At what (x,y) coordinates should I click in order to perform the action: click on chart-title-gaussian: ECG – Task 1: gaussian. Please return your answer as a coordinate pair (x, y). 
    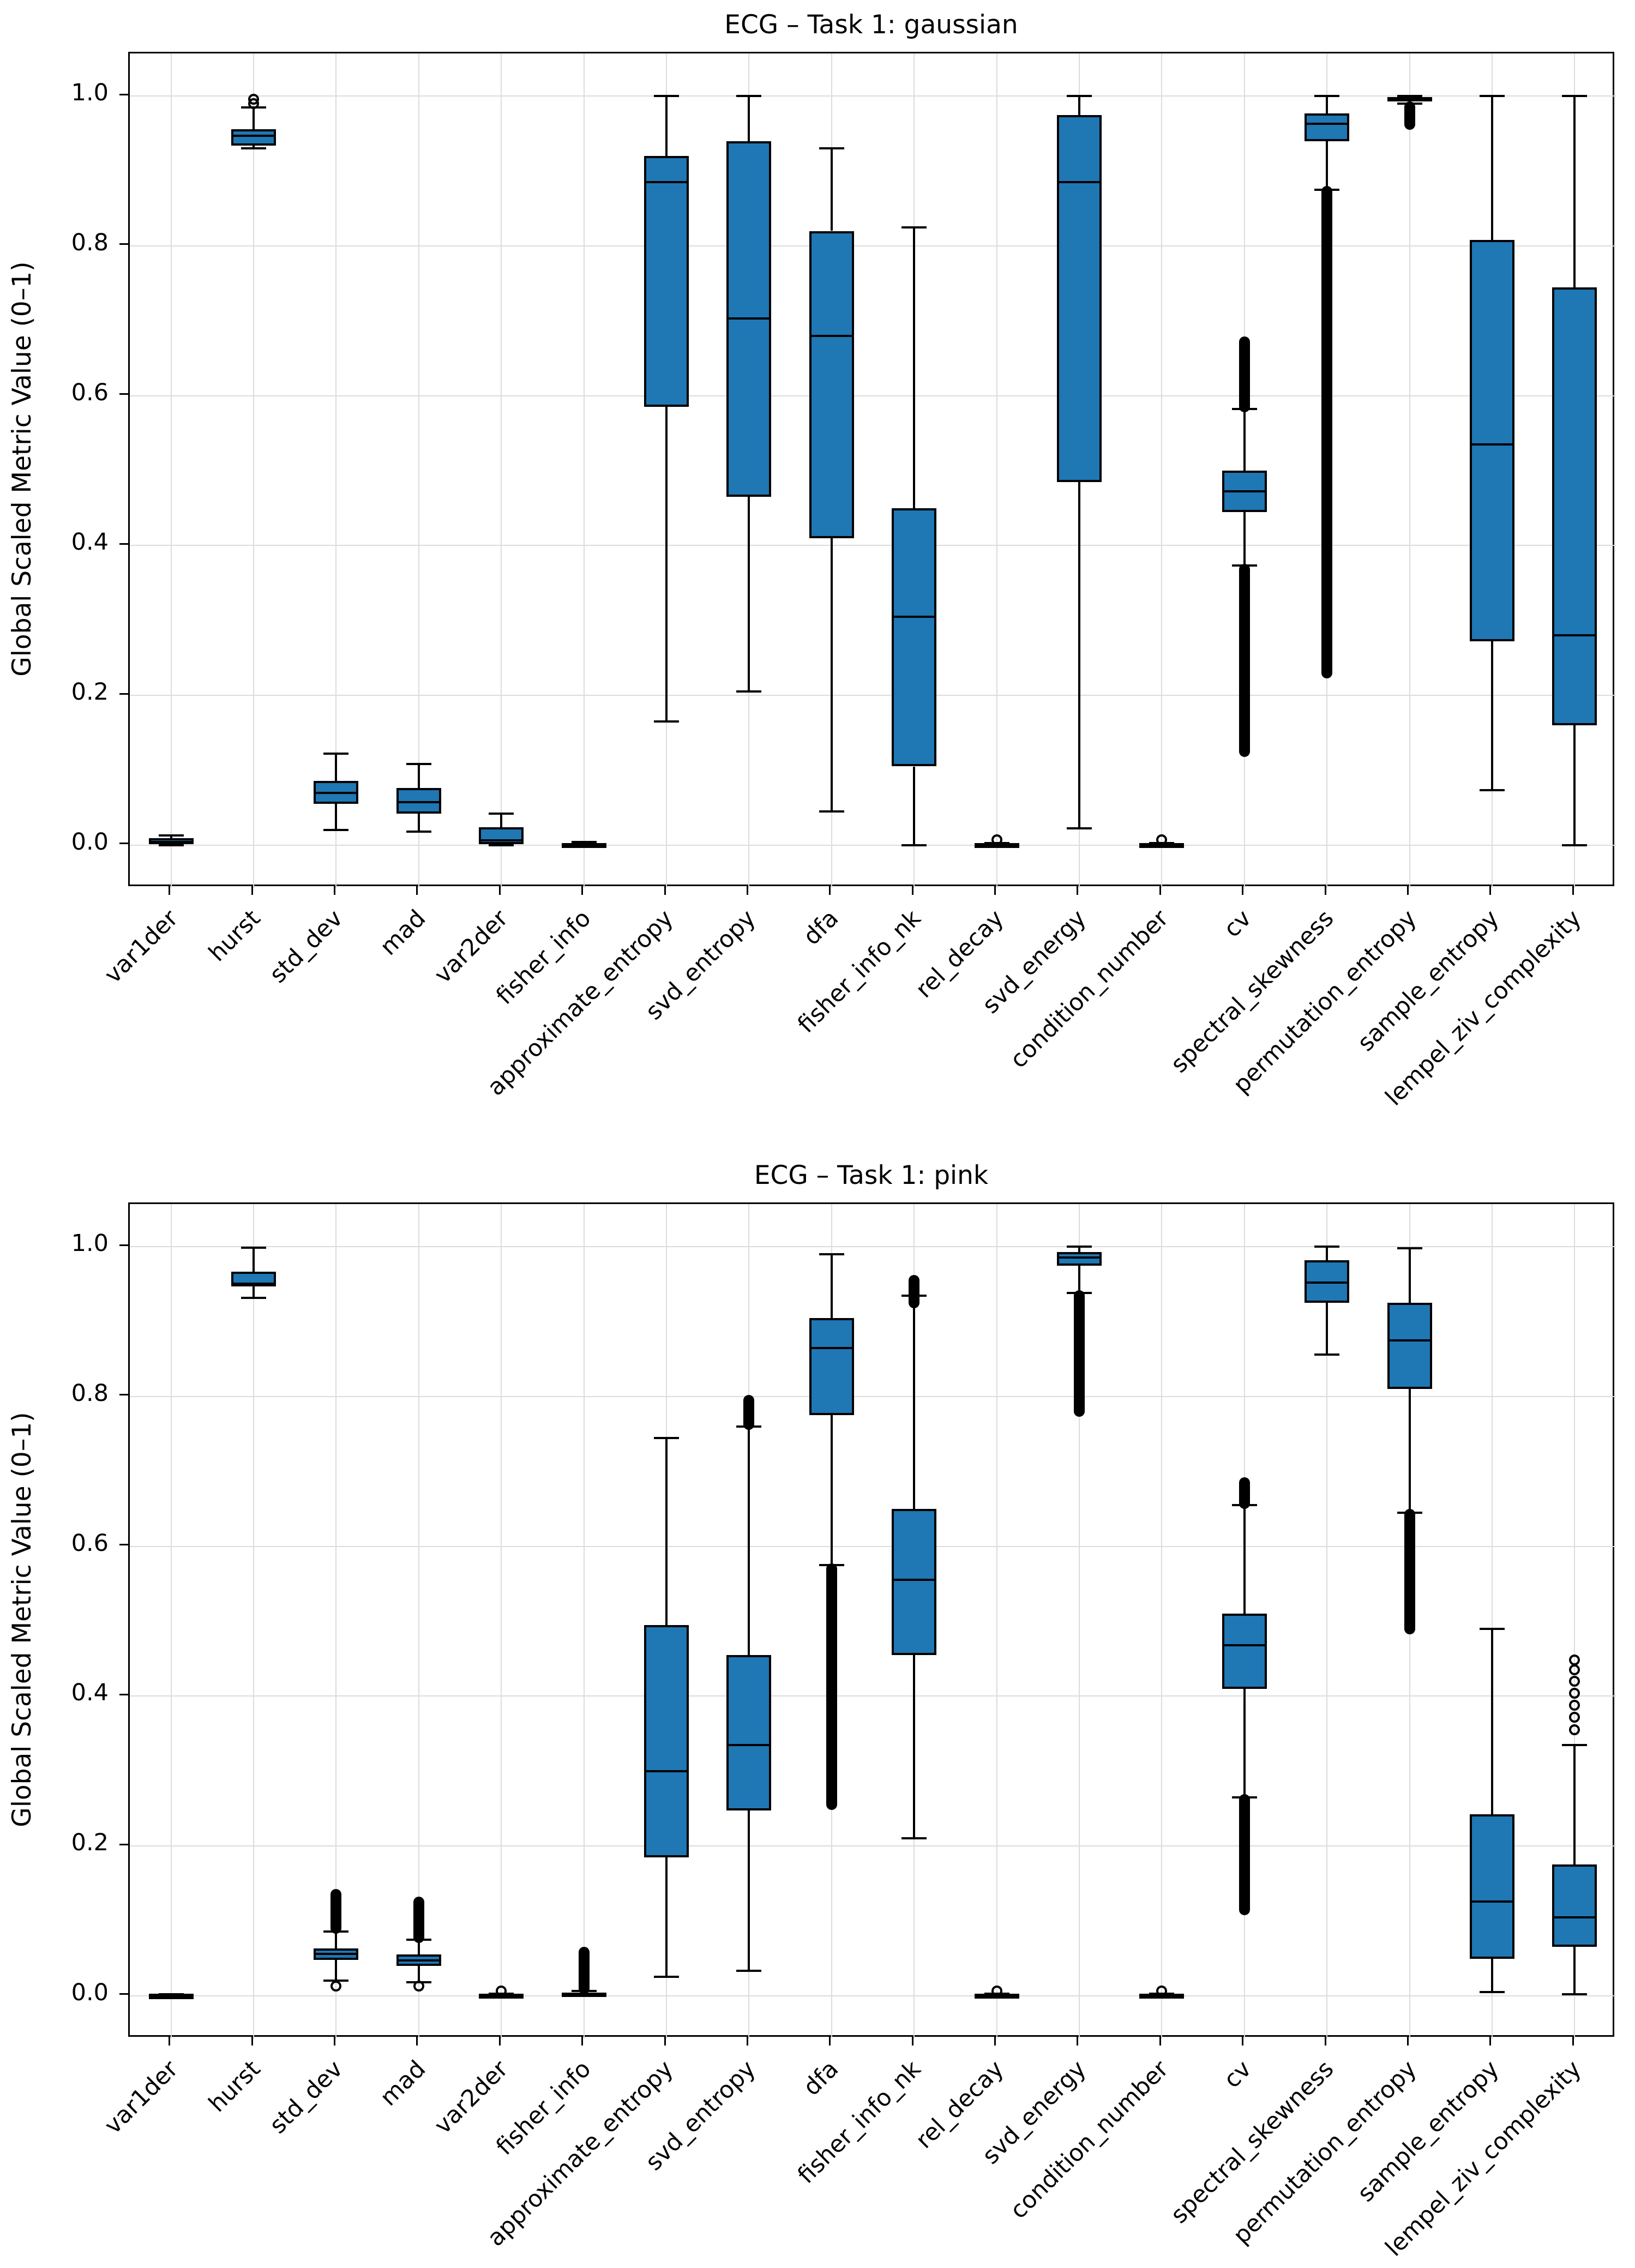
    Looking at the image, I should click on (871, 25).